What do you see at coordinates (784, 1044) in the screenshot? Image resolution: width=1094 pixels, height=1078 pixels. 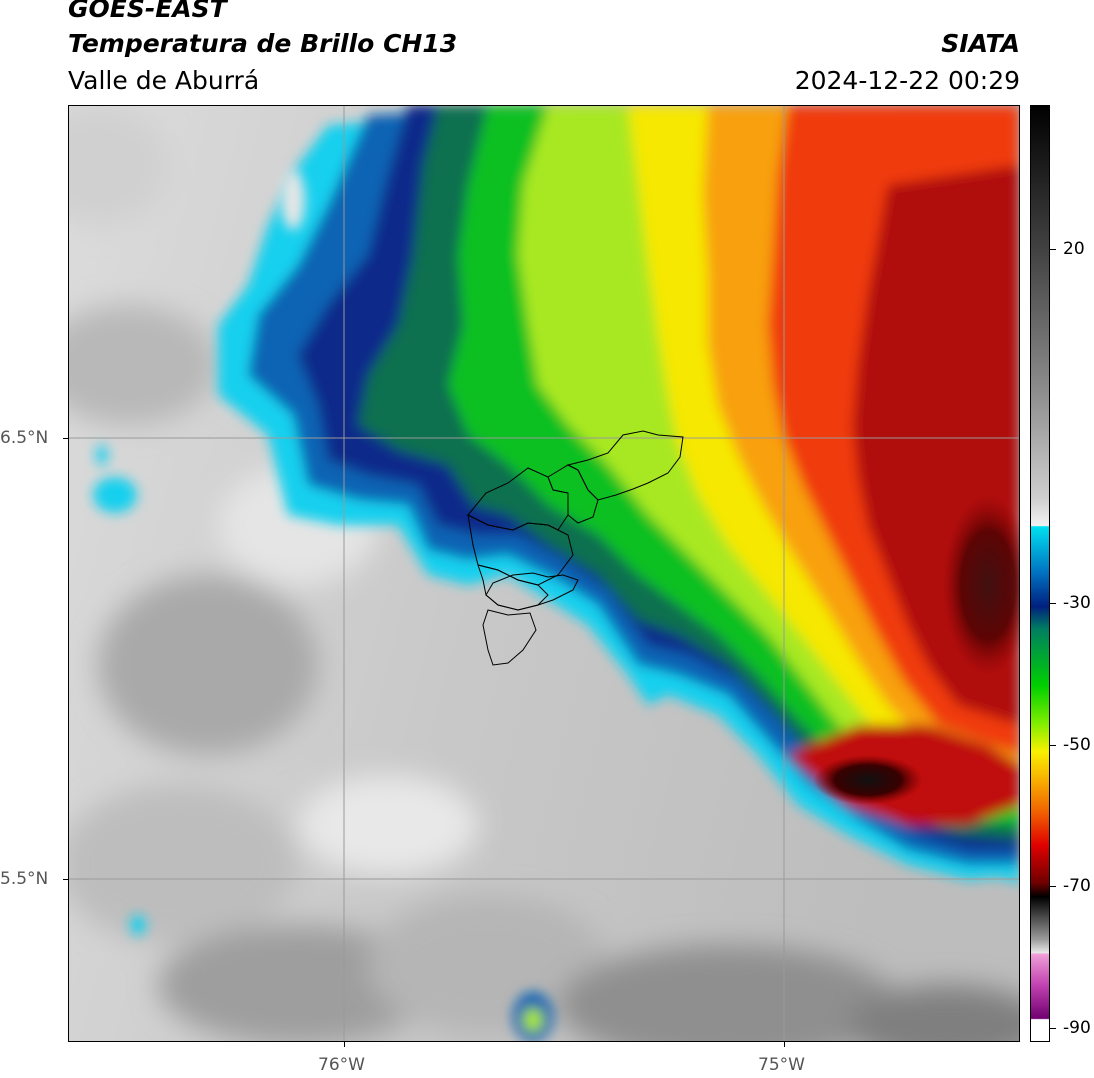 I see `x-tick-75w` at bounding box center [784, 1044].